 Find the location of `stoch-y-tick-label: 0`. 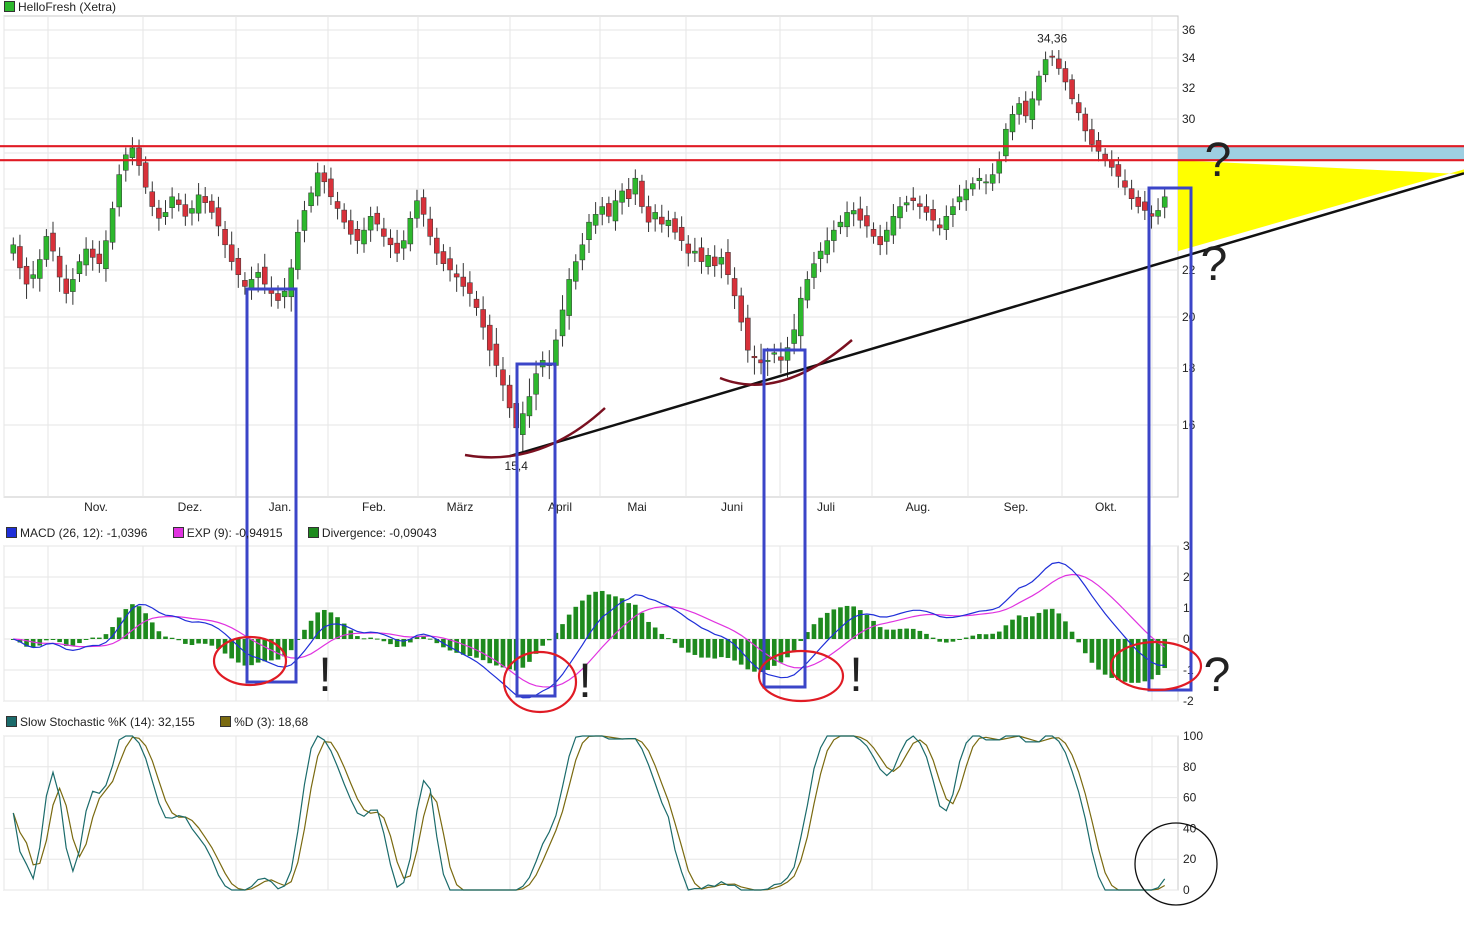

stoch-y-tick-label: 0 is located at coordinates (1186, 890).